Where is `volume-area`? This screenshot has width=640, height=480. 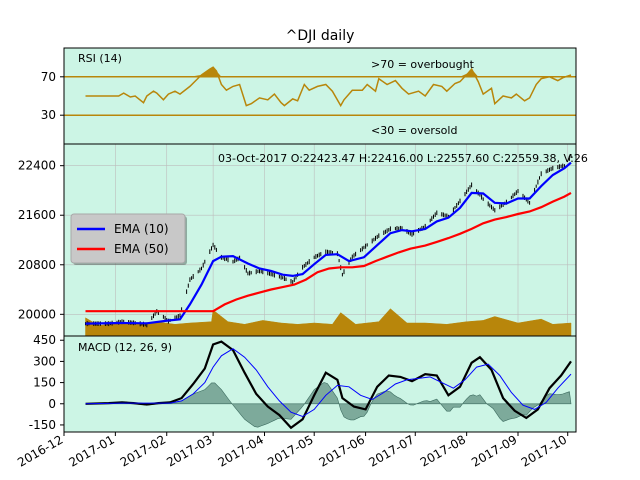 volume-area is located at coordinates (328, 322).